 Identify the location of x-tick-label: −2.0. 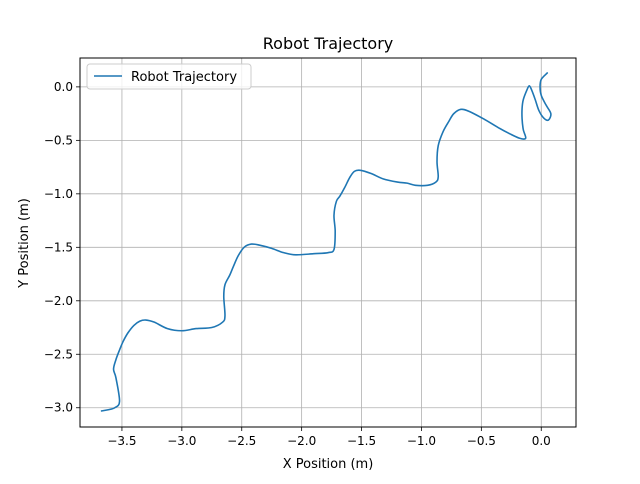
(301, 441).